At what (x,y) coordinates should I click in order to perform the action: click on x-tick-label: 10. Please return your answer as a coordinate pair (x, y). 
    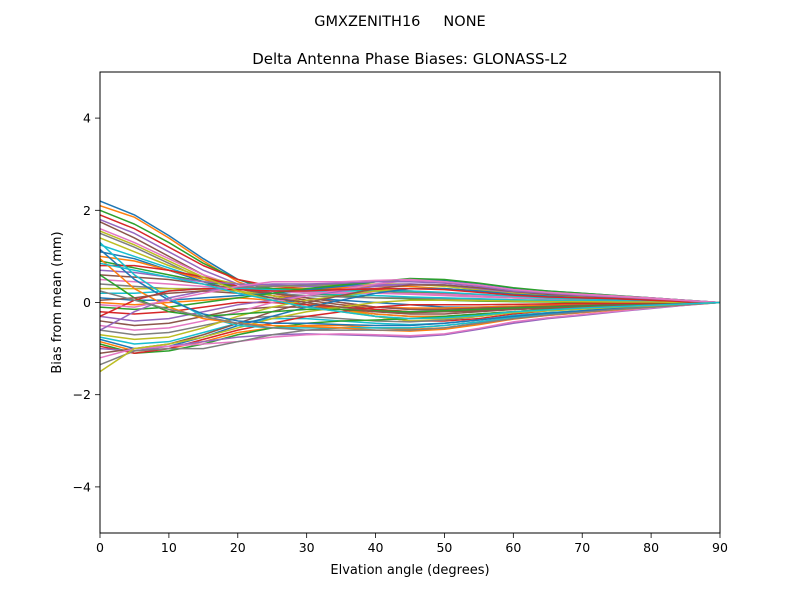
    Looking at the image, I should click on (169, 547).